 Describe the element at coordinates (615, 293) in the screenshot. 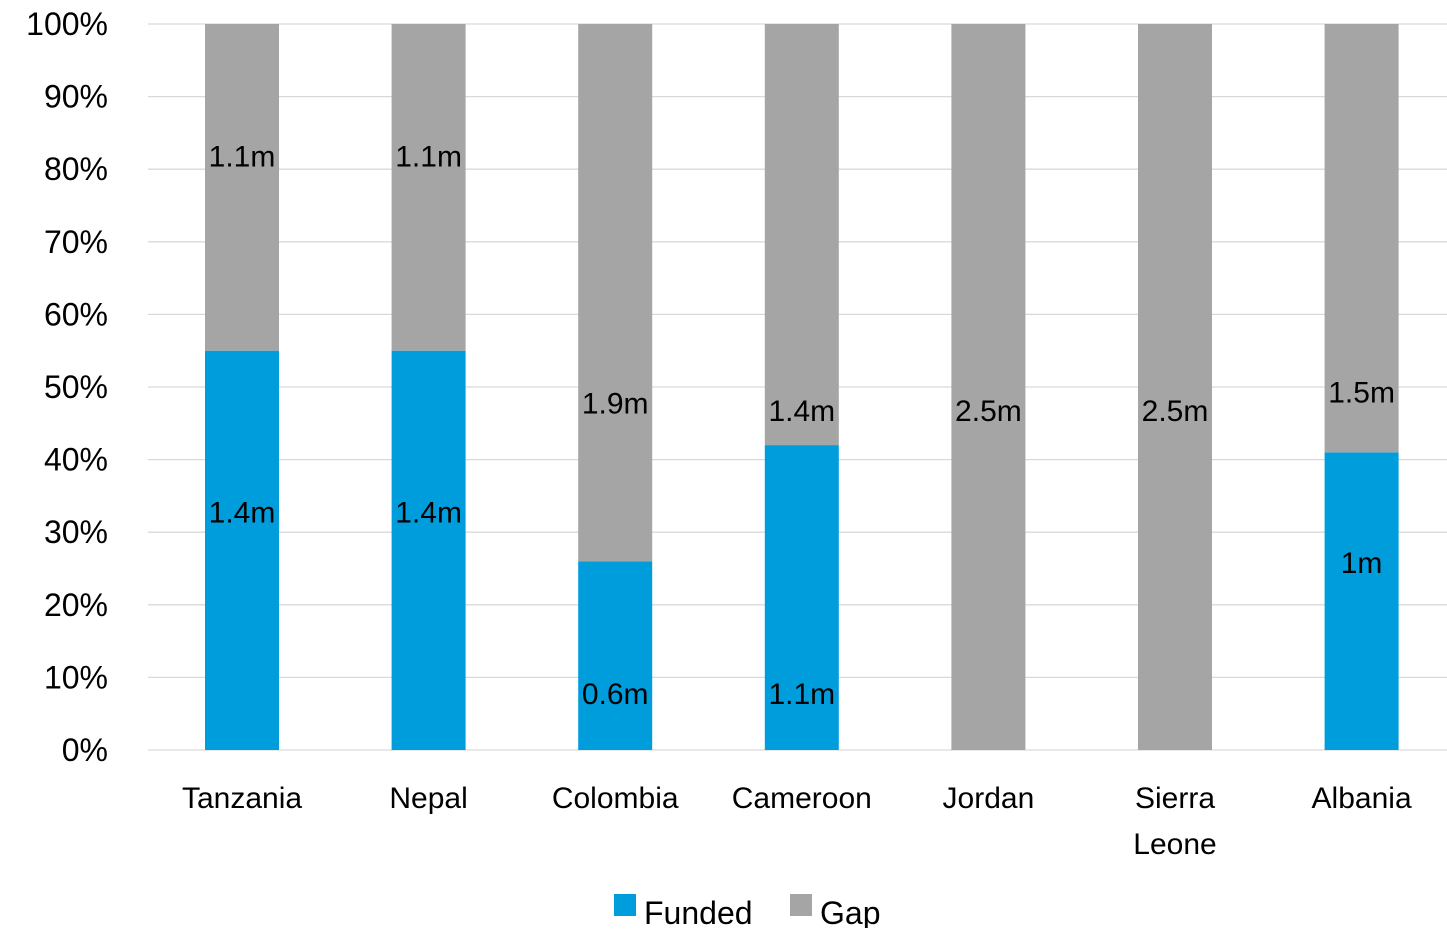

I see `bar-gap-colombia` at that location.